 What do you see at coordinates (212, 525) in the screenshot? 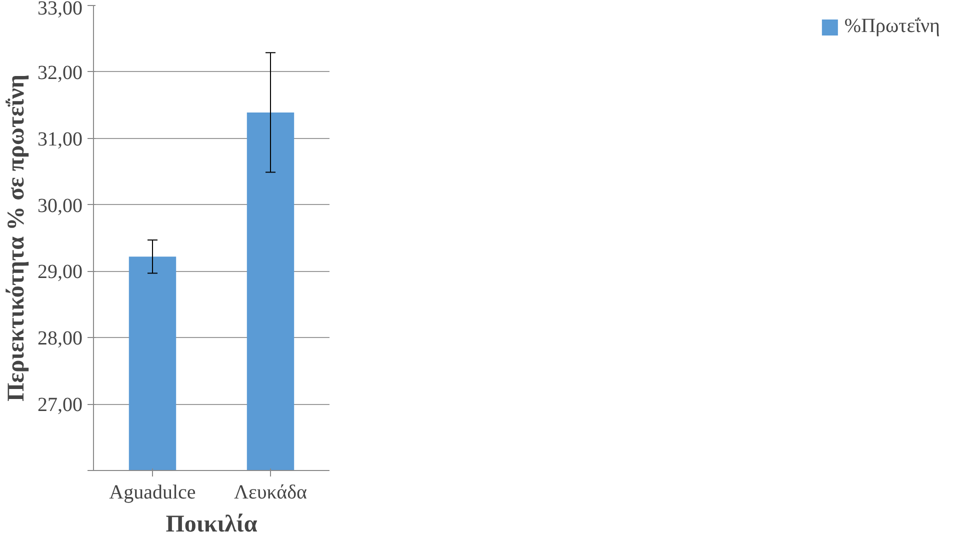
I see `x-axis-title: Ποικιλία` at bounding box center [212, 525].